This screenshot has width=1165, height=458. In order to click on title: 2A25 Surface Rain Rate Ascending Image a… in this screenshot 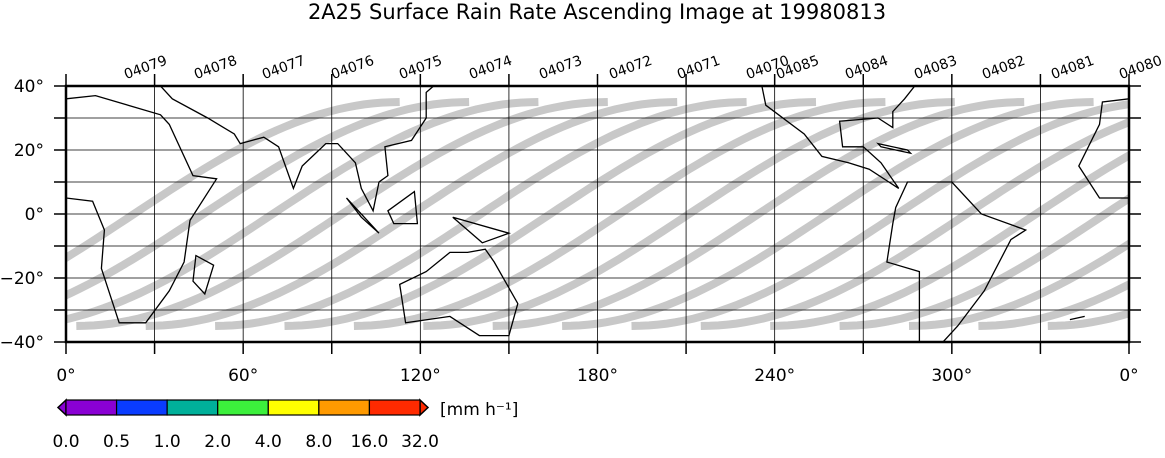, I will do `click(597, 12)`.